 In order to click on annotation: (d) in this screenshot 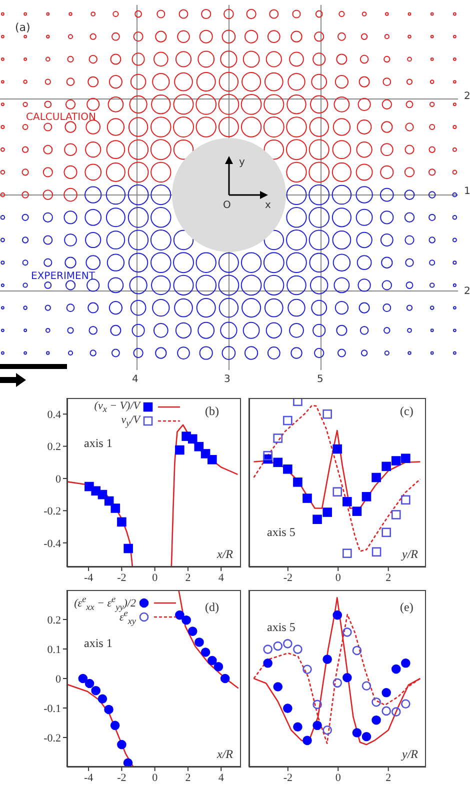, I will do `click(212, 607)`.